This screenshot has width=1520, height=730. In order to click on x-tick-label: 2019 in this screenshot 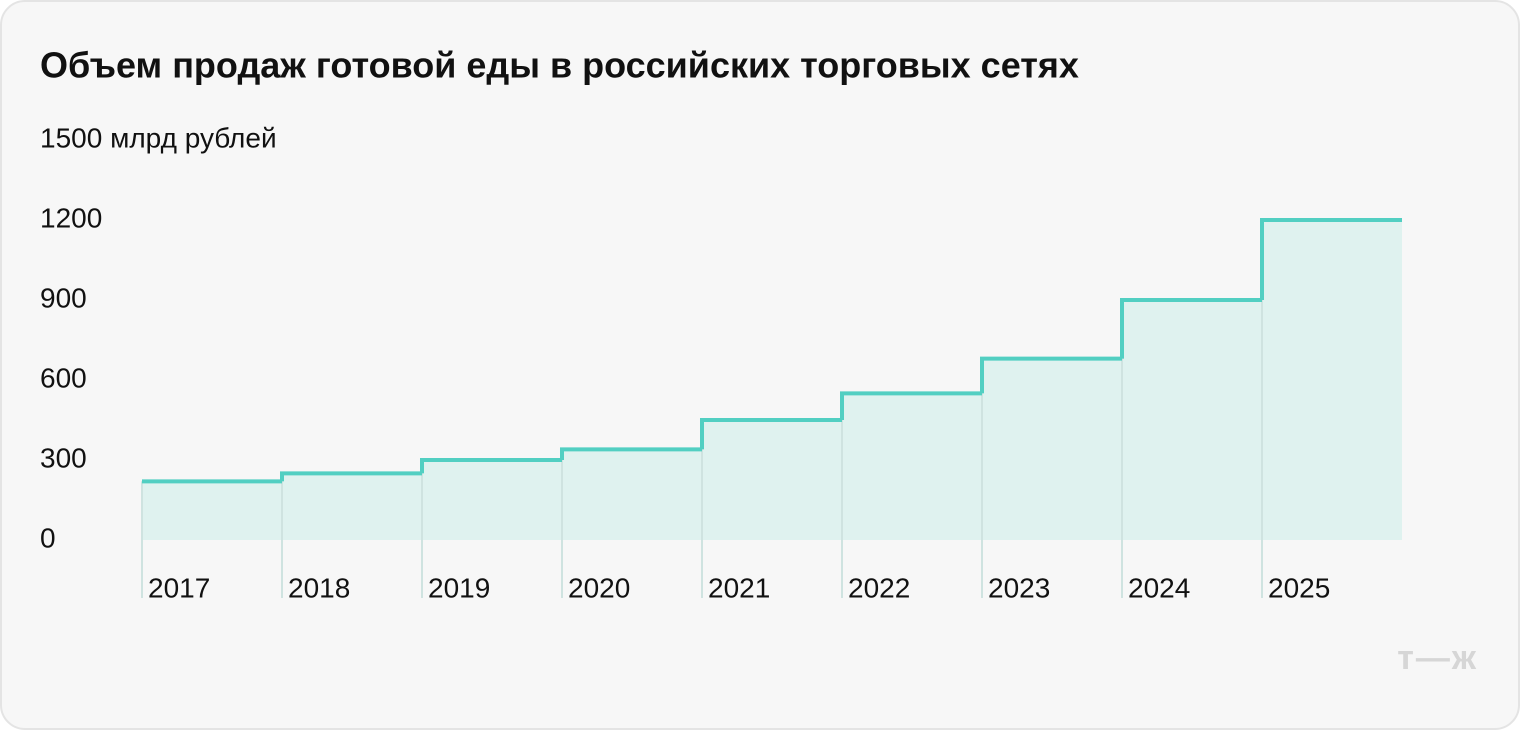, I will do `click(459, 587)`.